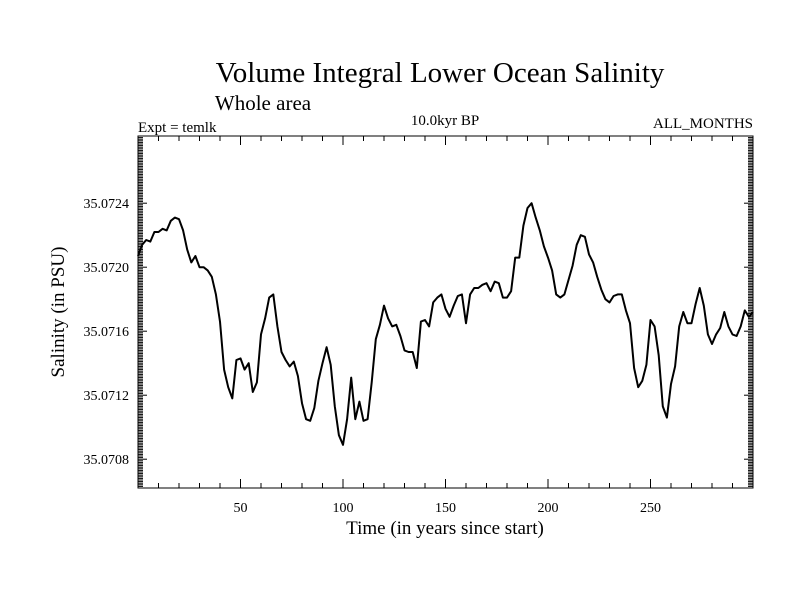 This screenshot has width=800, height=600. I want to click on y-tick-label: 35.0720, so click(107, 268).